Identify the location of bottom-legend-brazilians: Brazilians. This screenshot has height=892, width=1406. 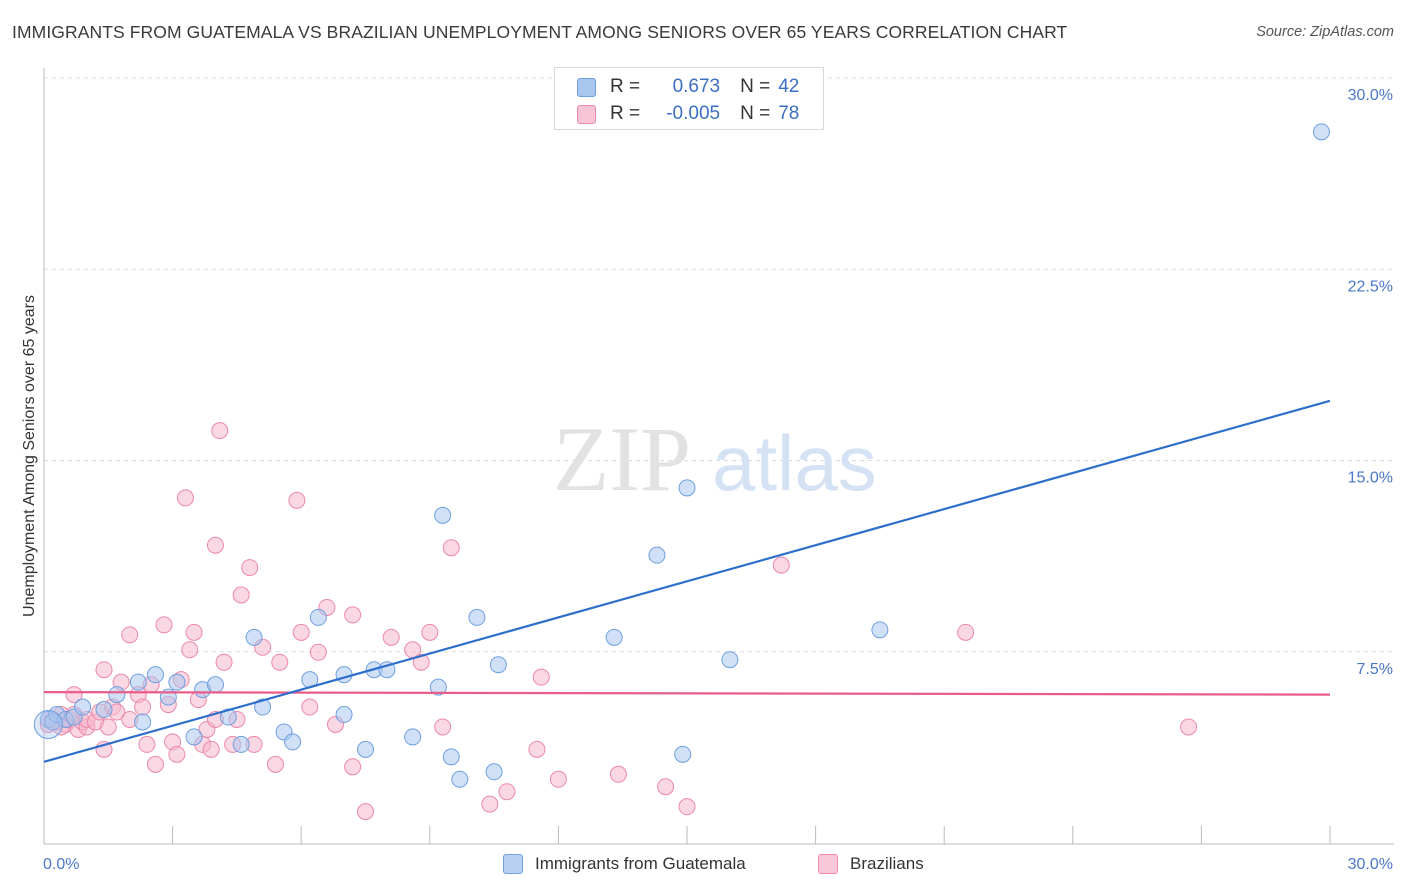
(871, 864).